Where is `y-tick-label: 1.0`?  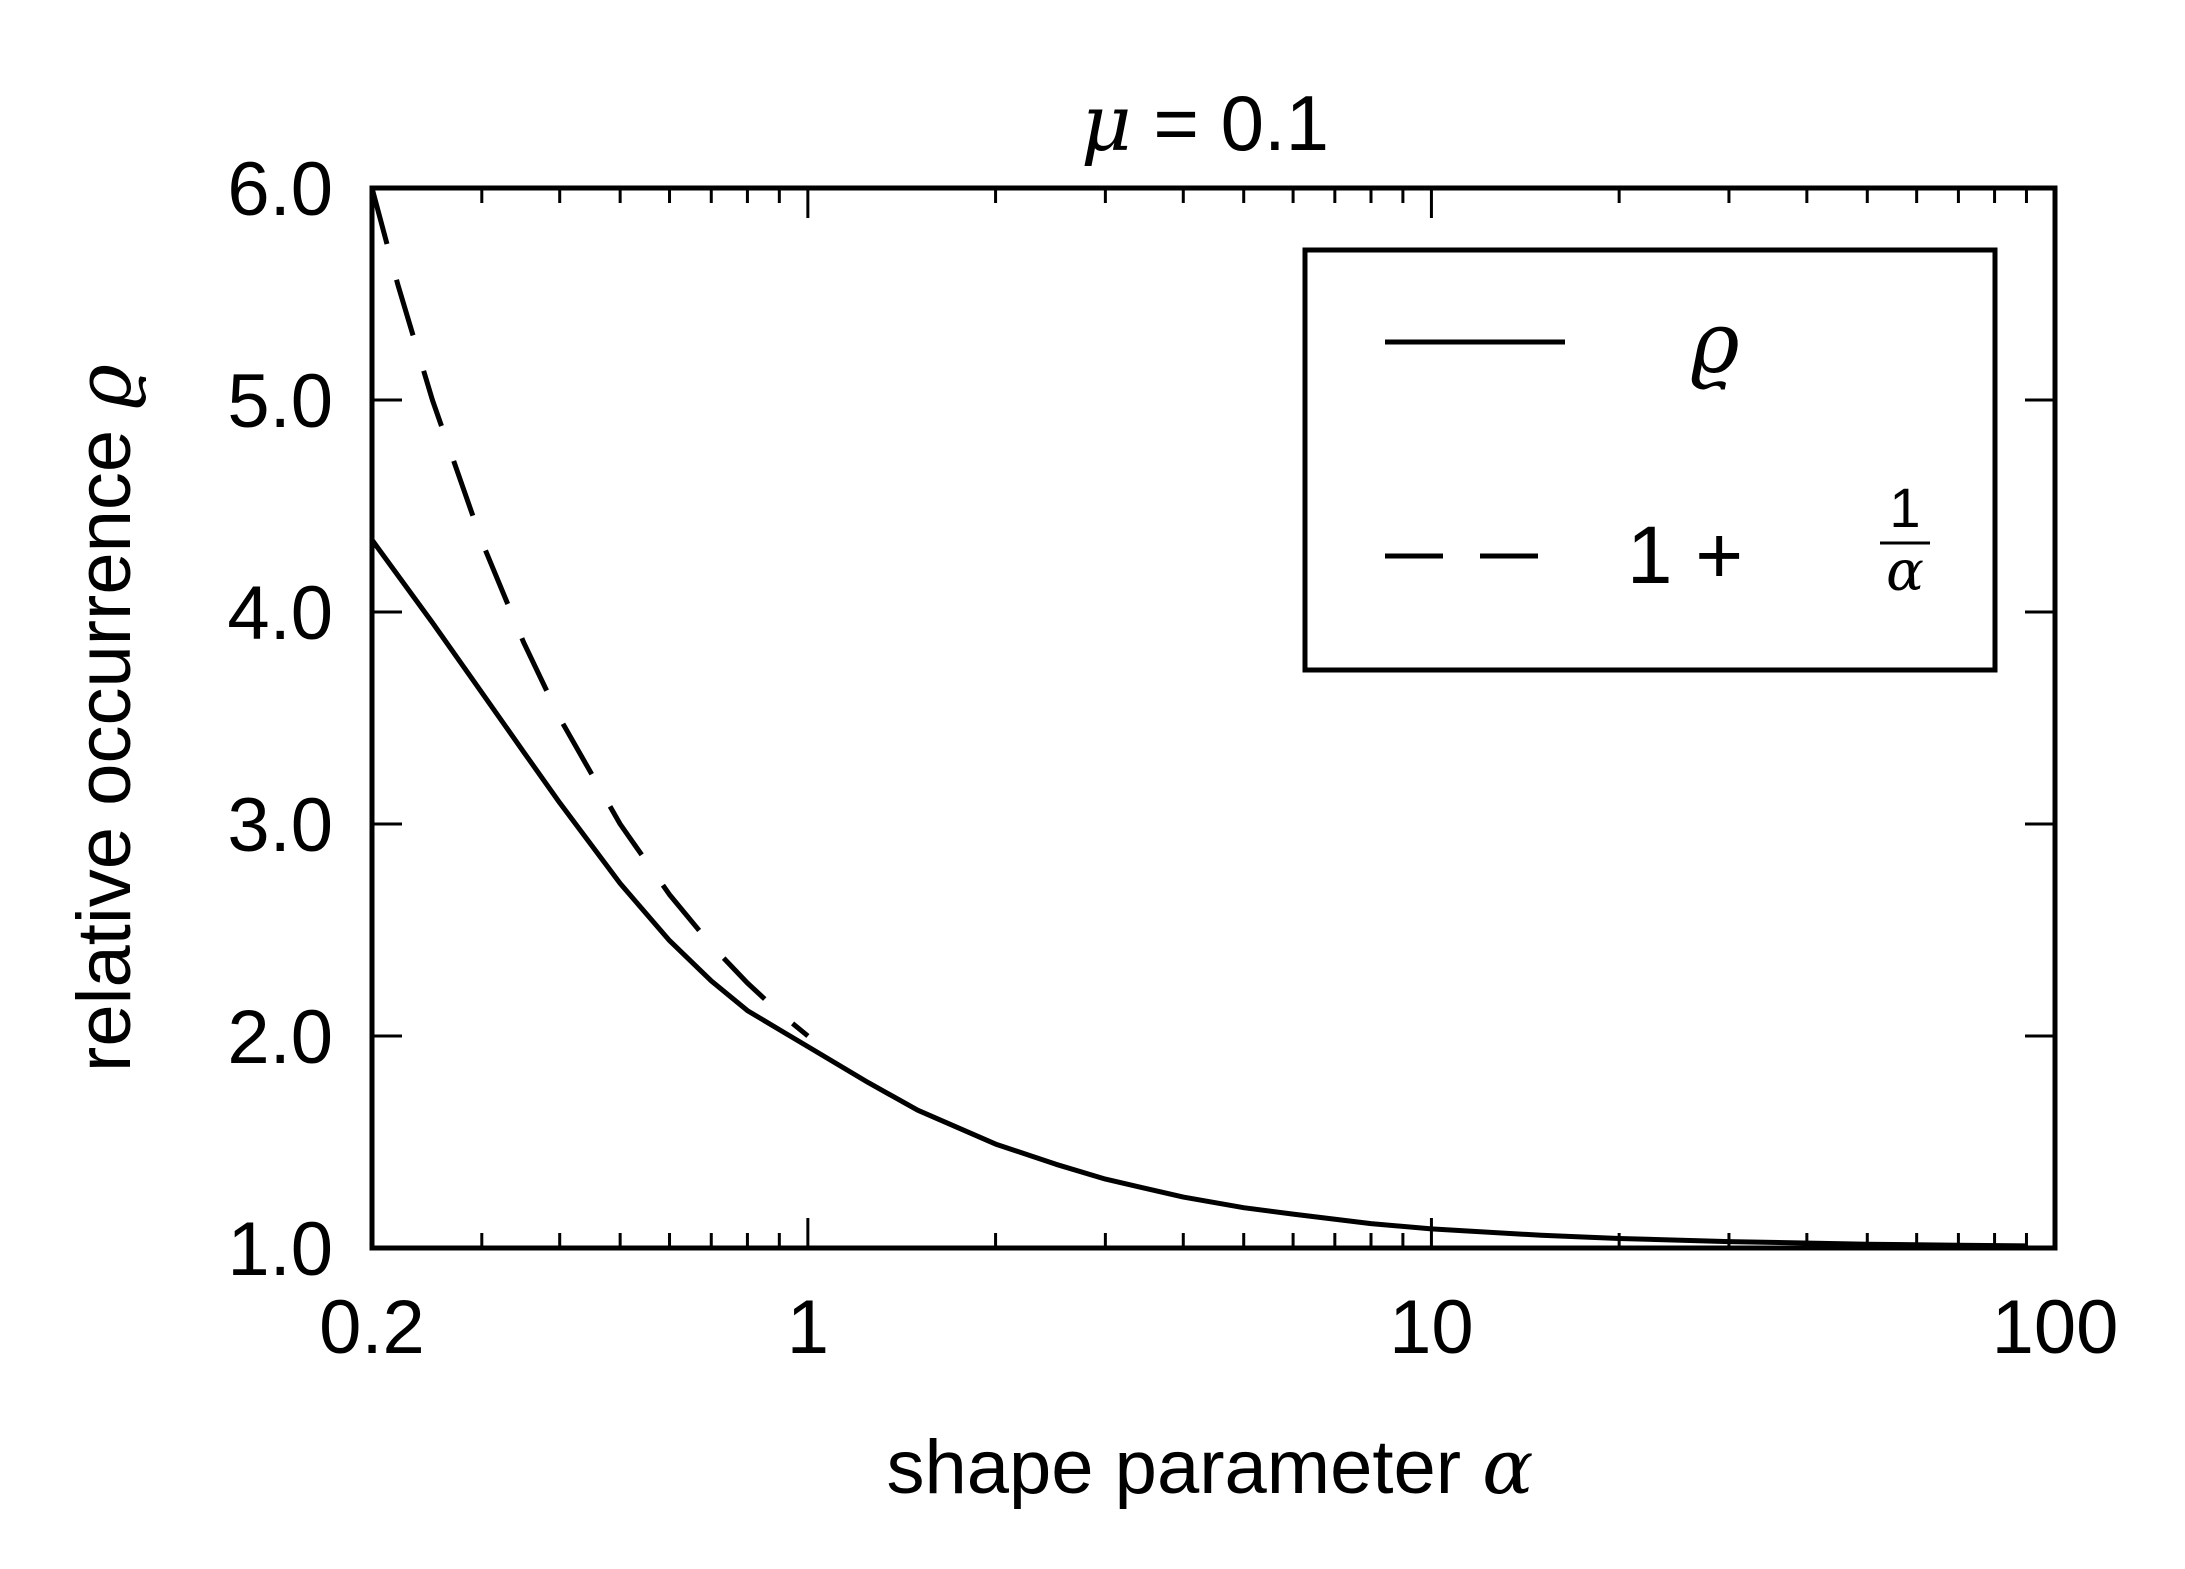
y-tick-label: 1.0 is located at coordinates (280, 1249).